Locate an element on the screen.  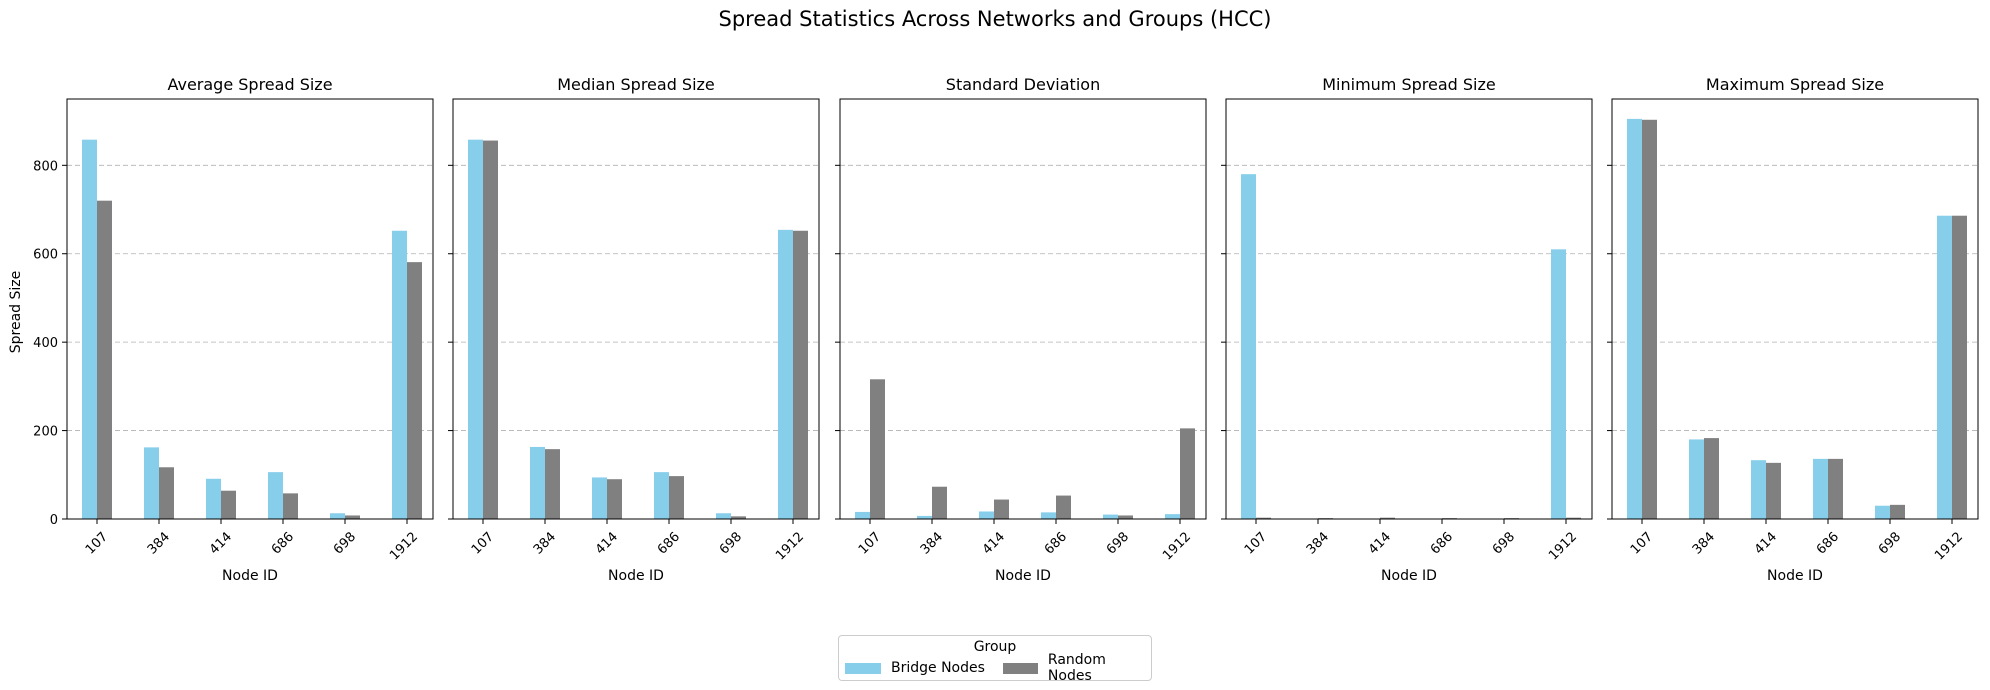
panel-title: Median Spread Size is located at coordinates (636, 84).